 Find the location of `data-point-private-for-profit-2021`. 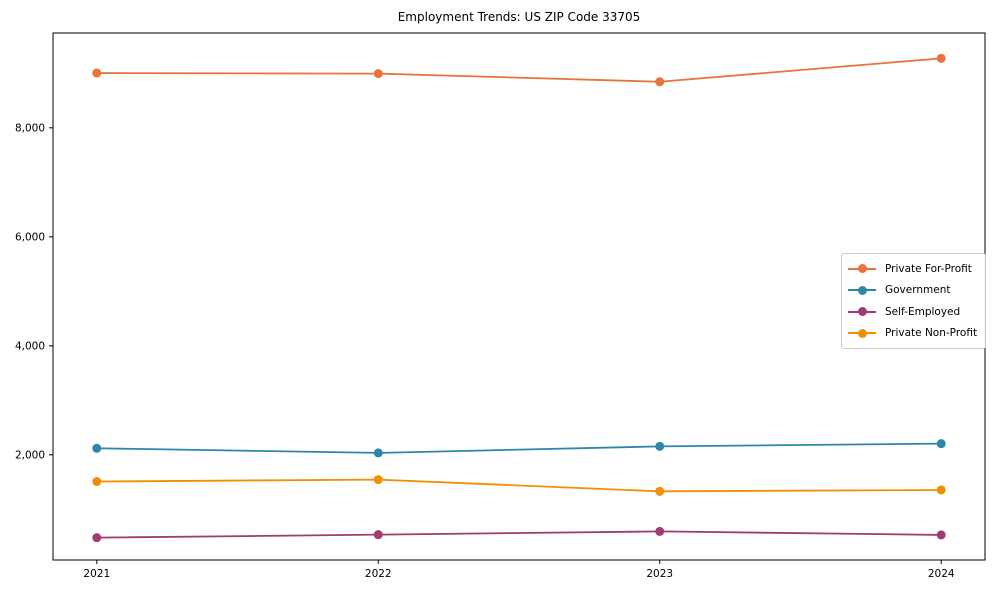

data-point-private-for-profit-2021 is located at coordinates (97, 73).